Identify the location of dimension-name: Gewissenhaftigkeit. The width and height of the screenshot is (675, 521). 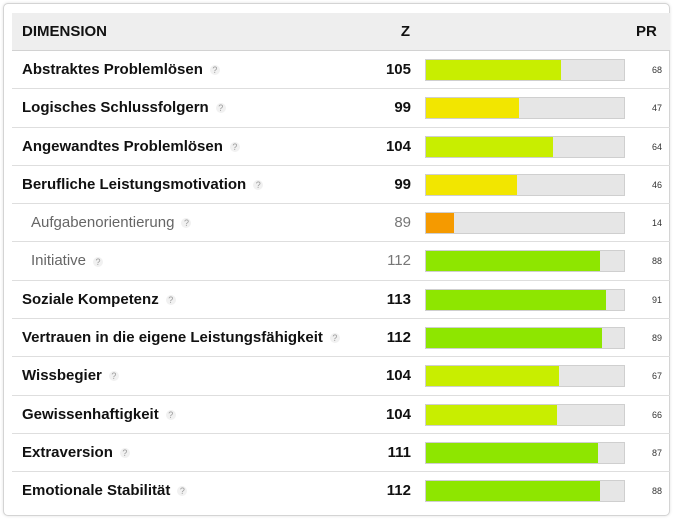
(90, 414).